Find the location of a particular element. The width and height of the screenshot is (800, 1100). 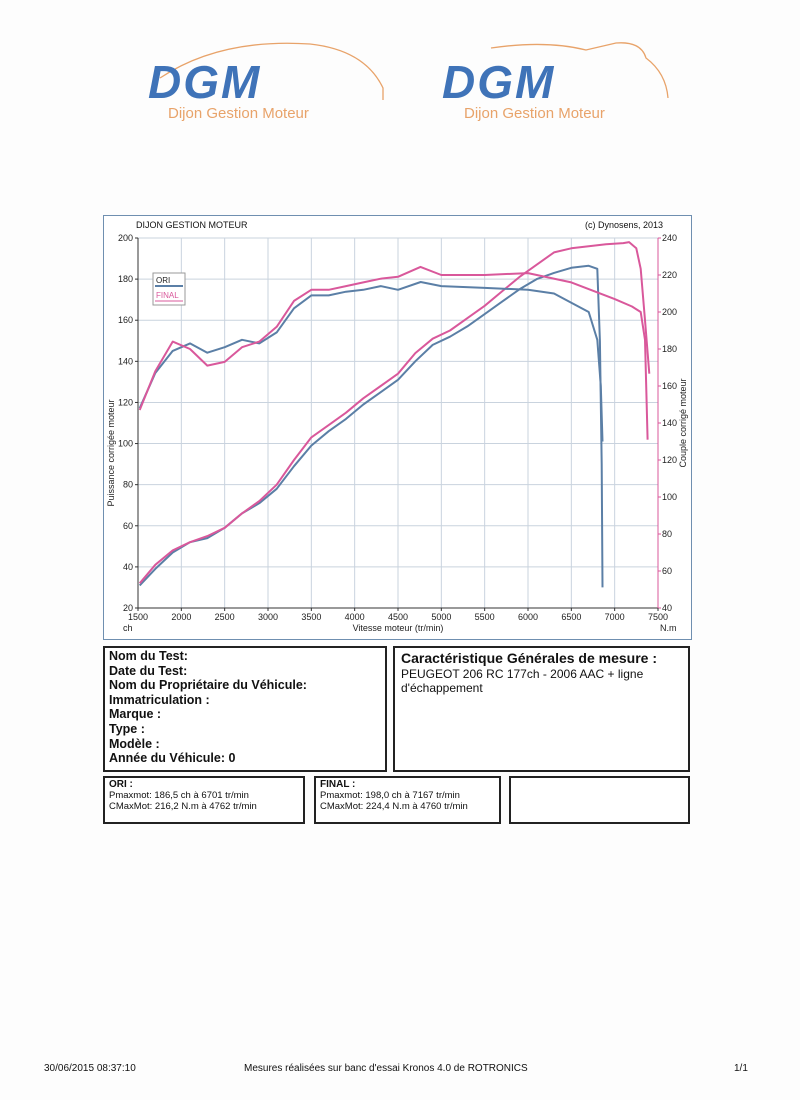

y-left-tick-label: 180 is located at coordinates (125, 279).